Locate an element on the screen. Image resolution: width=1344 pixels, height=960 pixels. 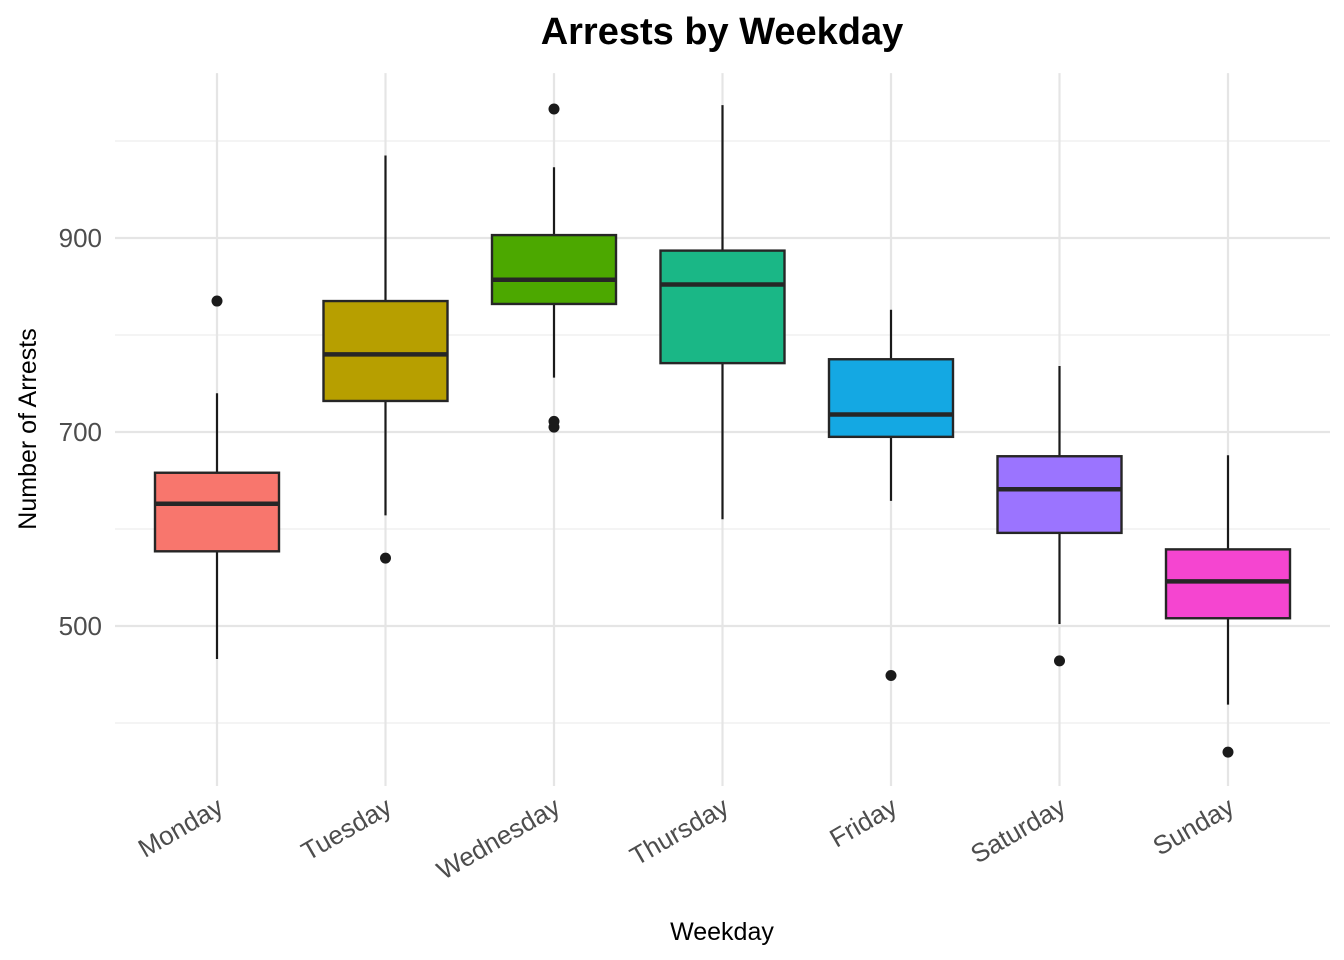
x-tick-label: Monday is located at coordinates (180, 827).